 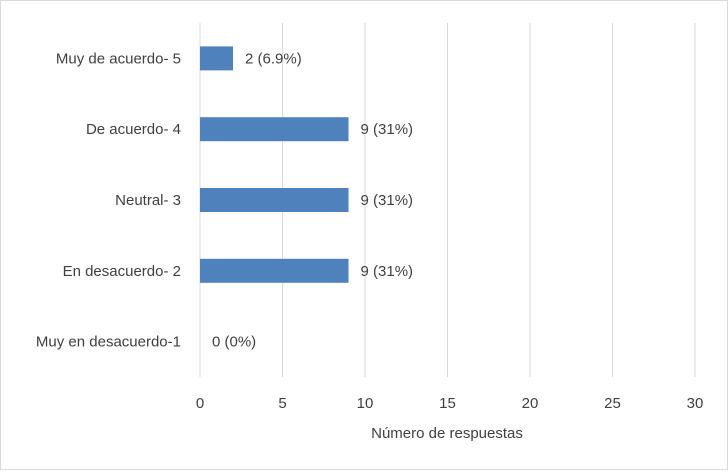 I want to click on x-tick-labels: 0 5 10 15 20 25 30, so click(x=450, y=403).